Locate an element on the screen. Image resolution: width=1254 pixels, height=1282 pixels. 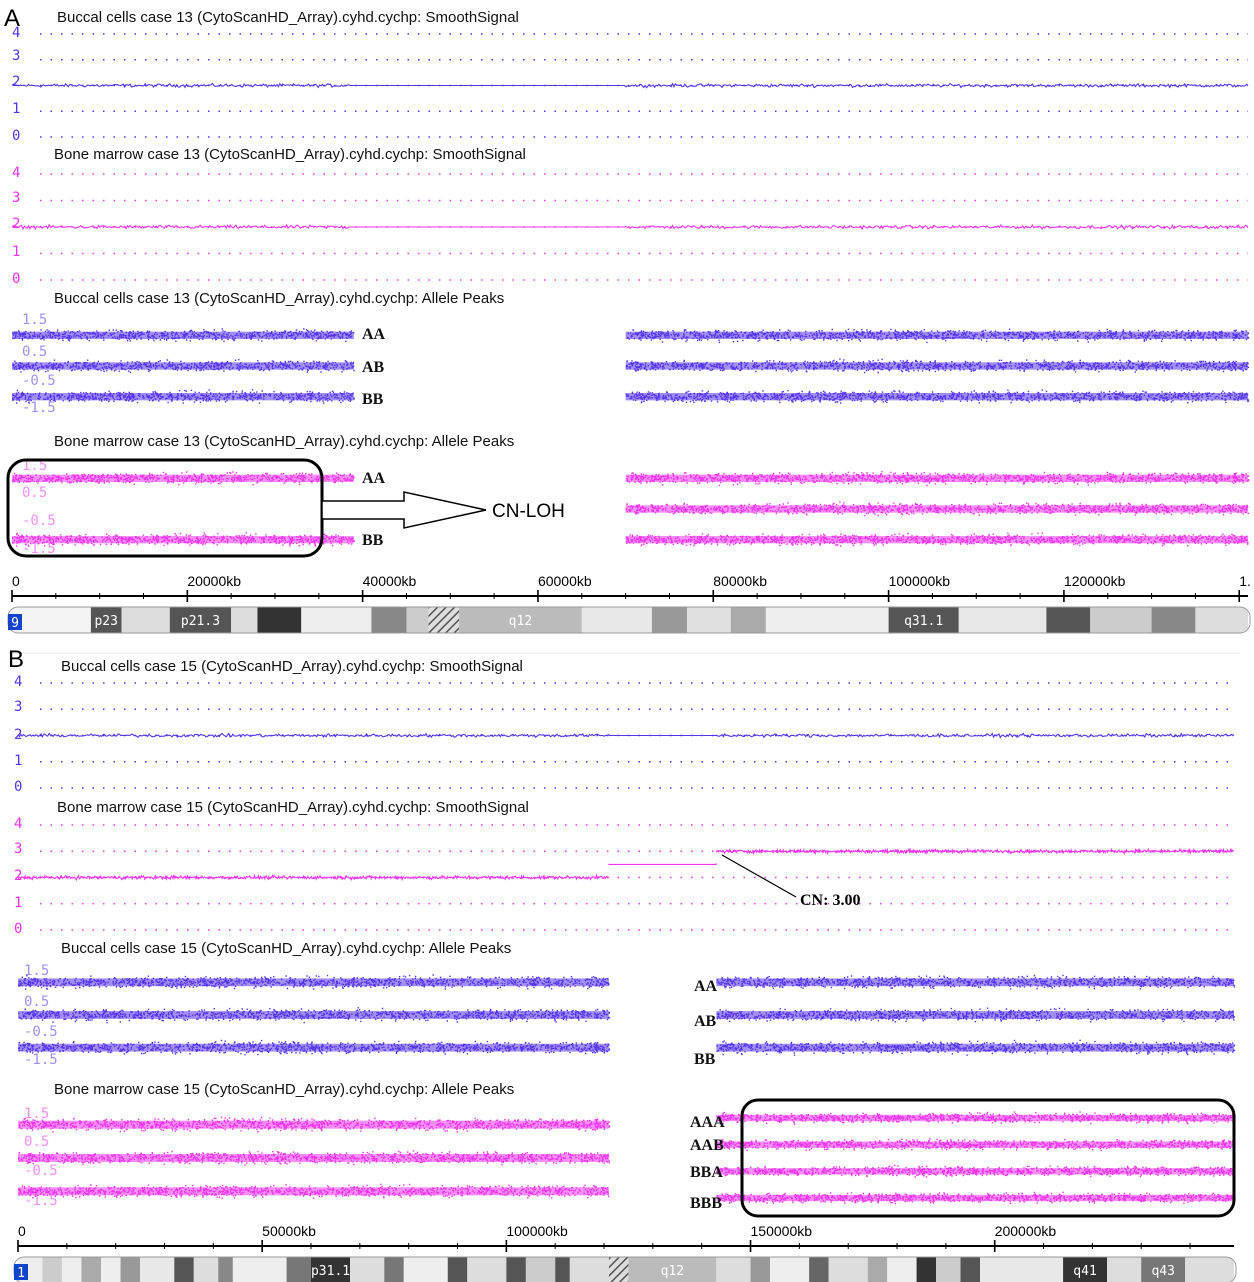
genotype-label: AB is located at coordinates (373, 367).